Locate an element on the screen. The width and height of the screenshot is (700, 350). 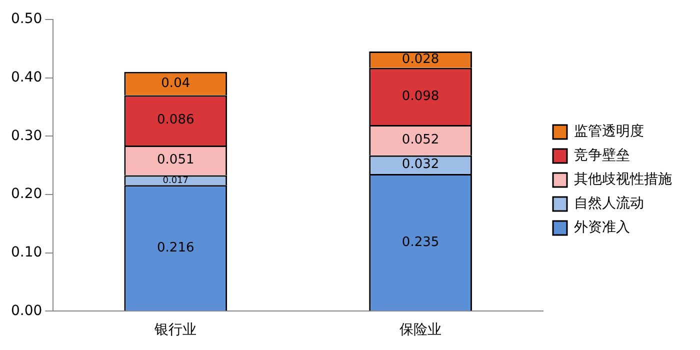
y-tick-label: 0.40 is located at coordinates (26, 77).